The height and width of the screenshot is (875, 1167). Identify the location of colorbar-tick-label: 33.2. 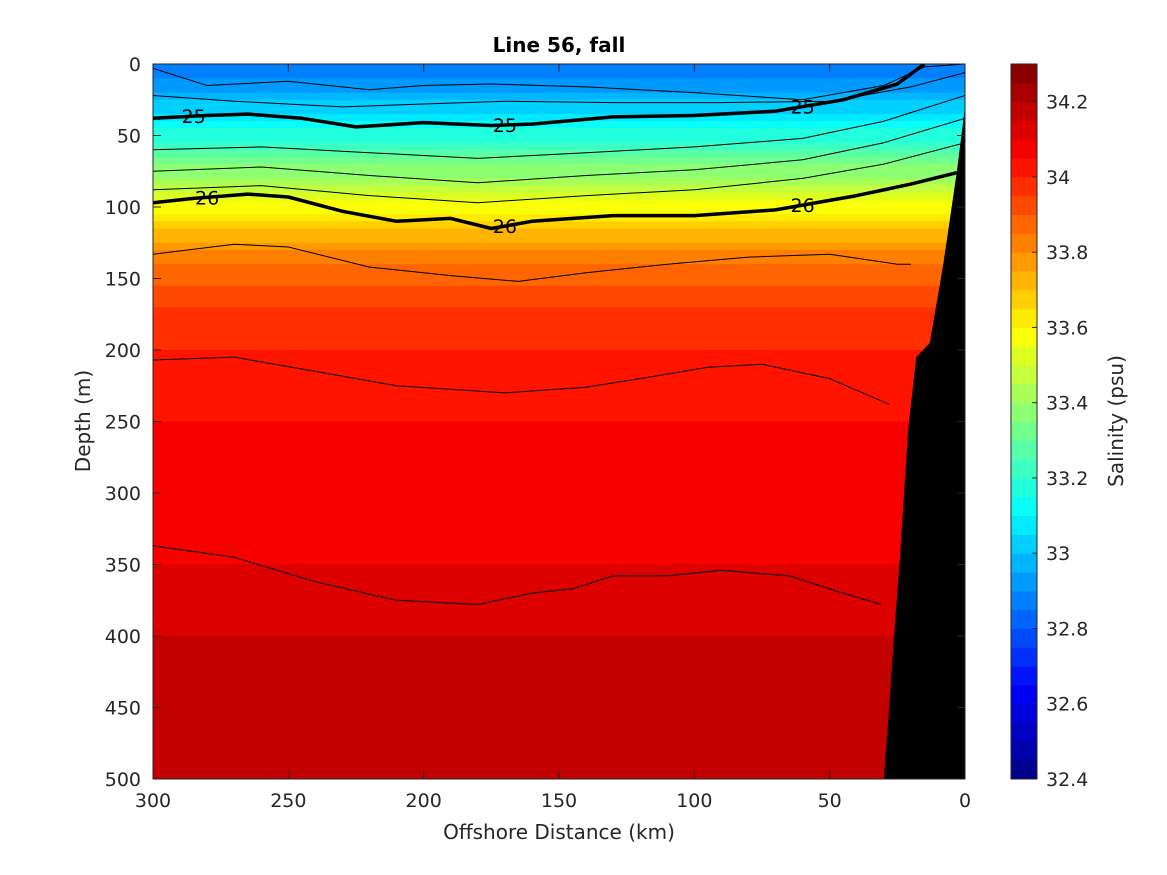
(1067, 479).